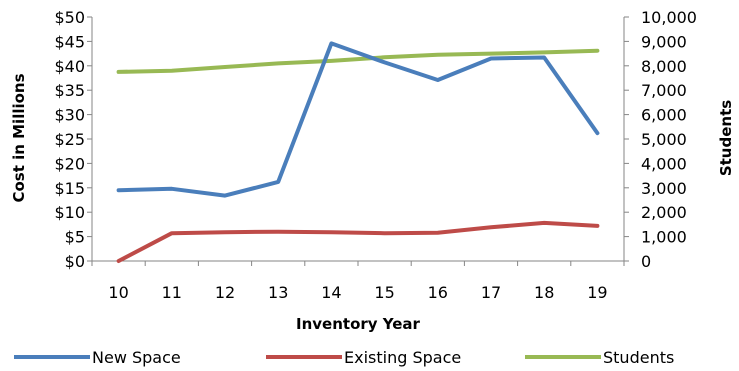  I want to click on y-right-tick-label: 7,000, so click(664, 90).